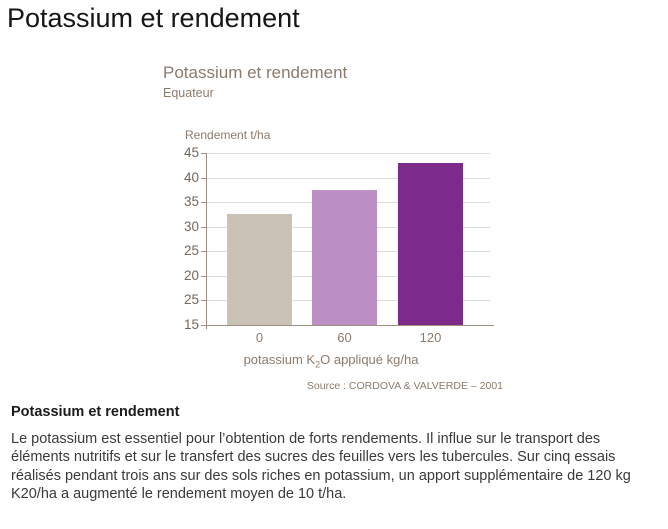  I want to click on y-tick-label: 15, so click(191, 324).